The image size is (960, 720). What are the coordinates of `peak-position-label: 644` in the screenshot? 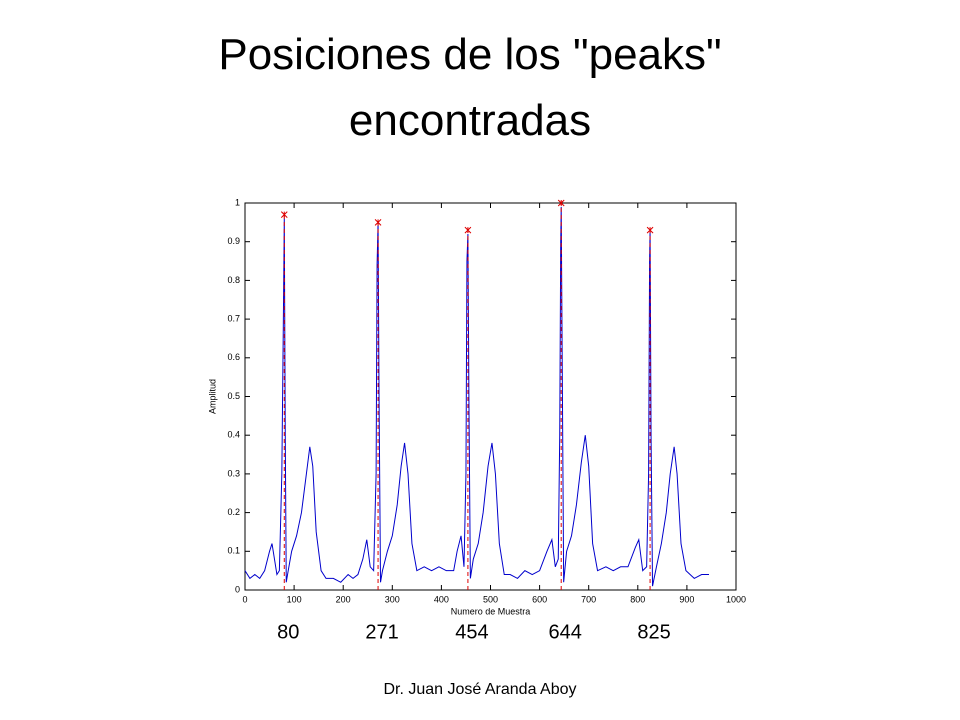 It's located at (565, 632).